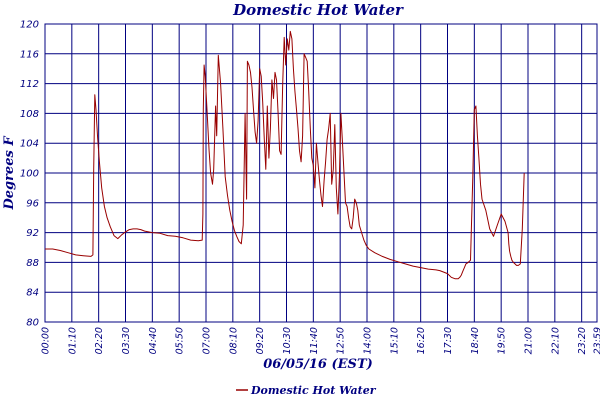 Image resolution: width=600 pixels, height=400 pixels. Describe the element at coordinates (29, 144) in the screenshot. I see `y-tick-label: 104` at that location.